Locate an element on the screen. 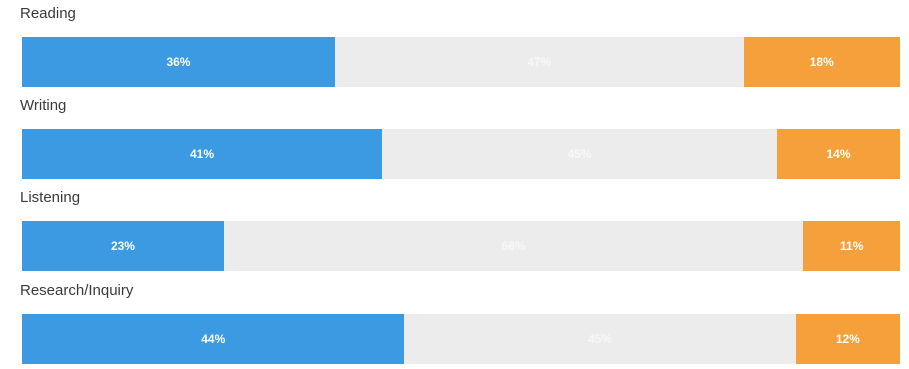 This screenshot has width=909, height=369. category-label: Research/Inquiry is located at coordinates (77, 290).